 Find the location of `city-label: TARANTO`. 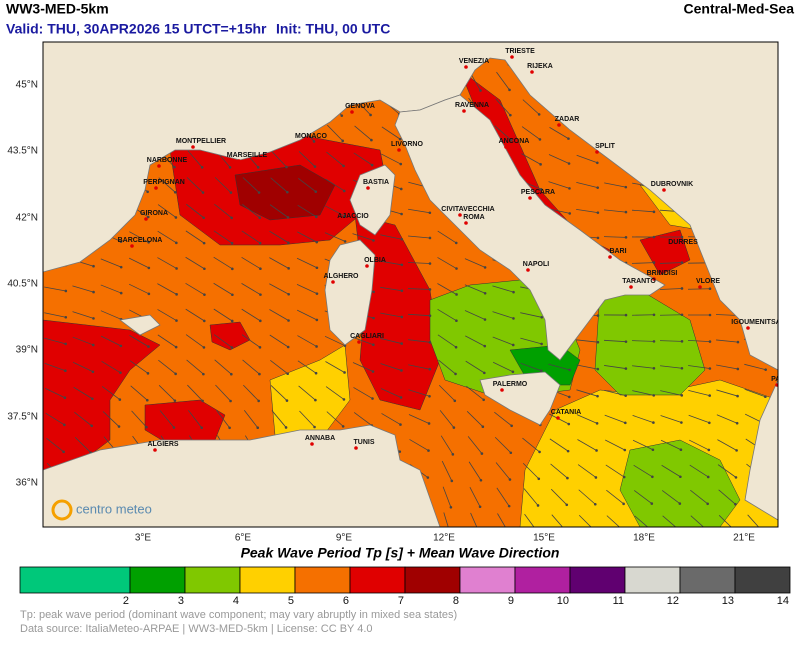

city-label: TARANTO is located at coordinates (639, 281).